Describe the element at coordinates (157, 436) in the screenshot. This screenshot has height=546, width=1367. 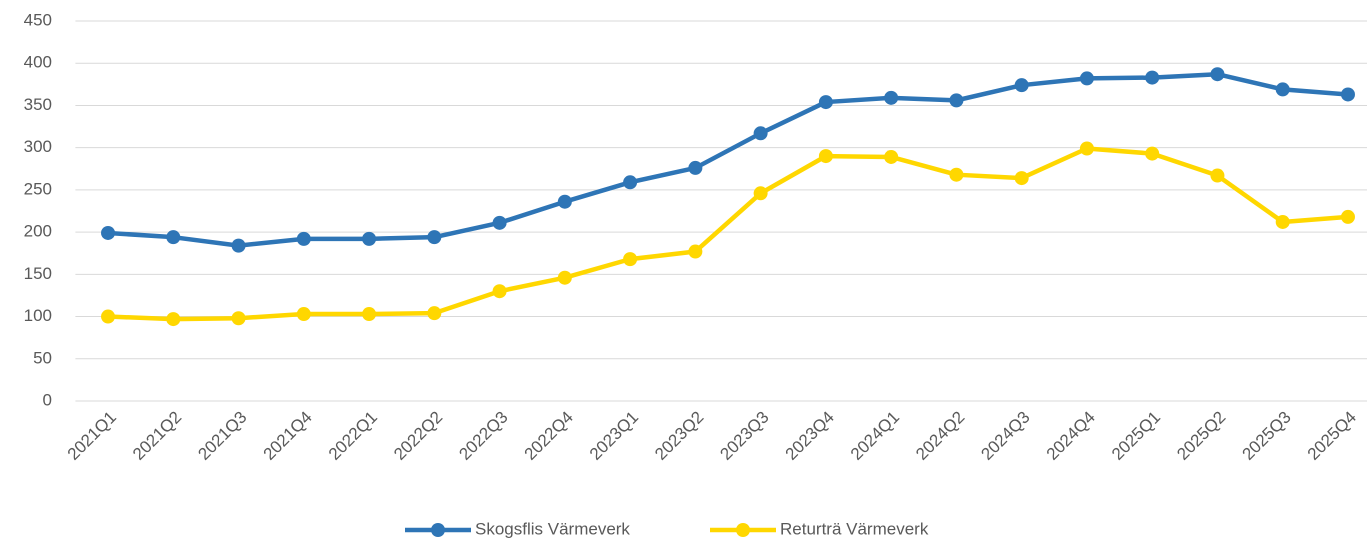
I see `x-tick-label: 2021Q2` at that location.